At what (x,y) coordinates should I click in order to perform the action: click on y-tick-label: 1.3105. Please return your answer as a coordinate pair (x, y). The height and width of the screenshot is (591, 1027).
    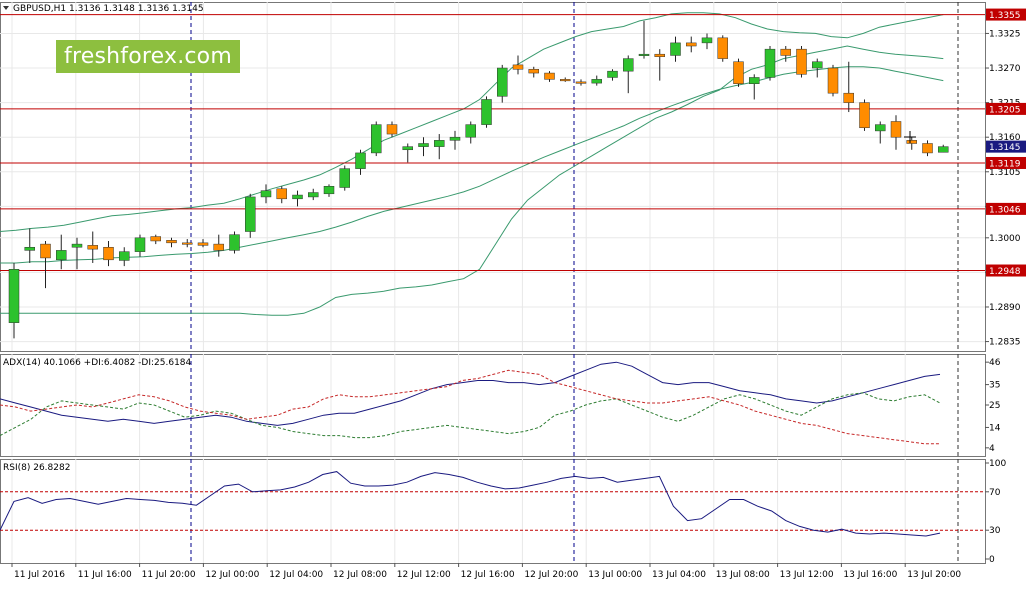
    Looking at the image, I should click on (1005, 173).